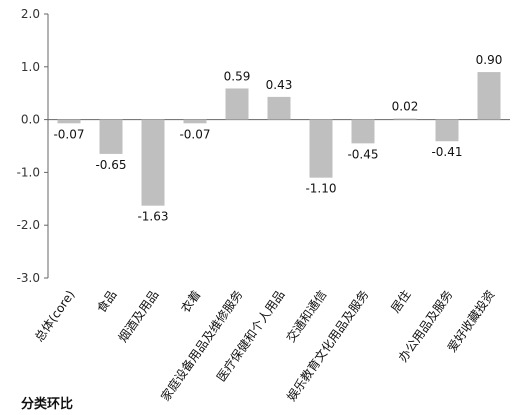  I want to click on y-tick-label: 1.0, so click(30, 67).